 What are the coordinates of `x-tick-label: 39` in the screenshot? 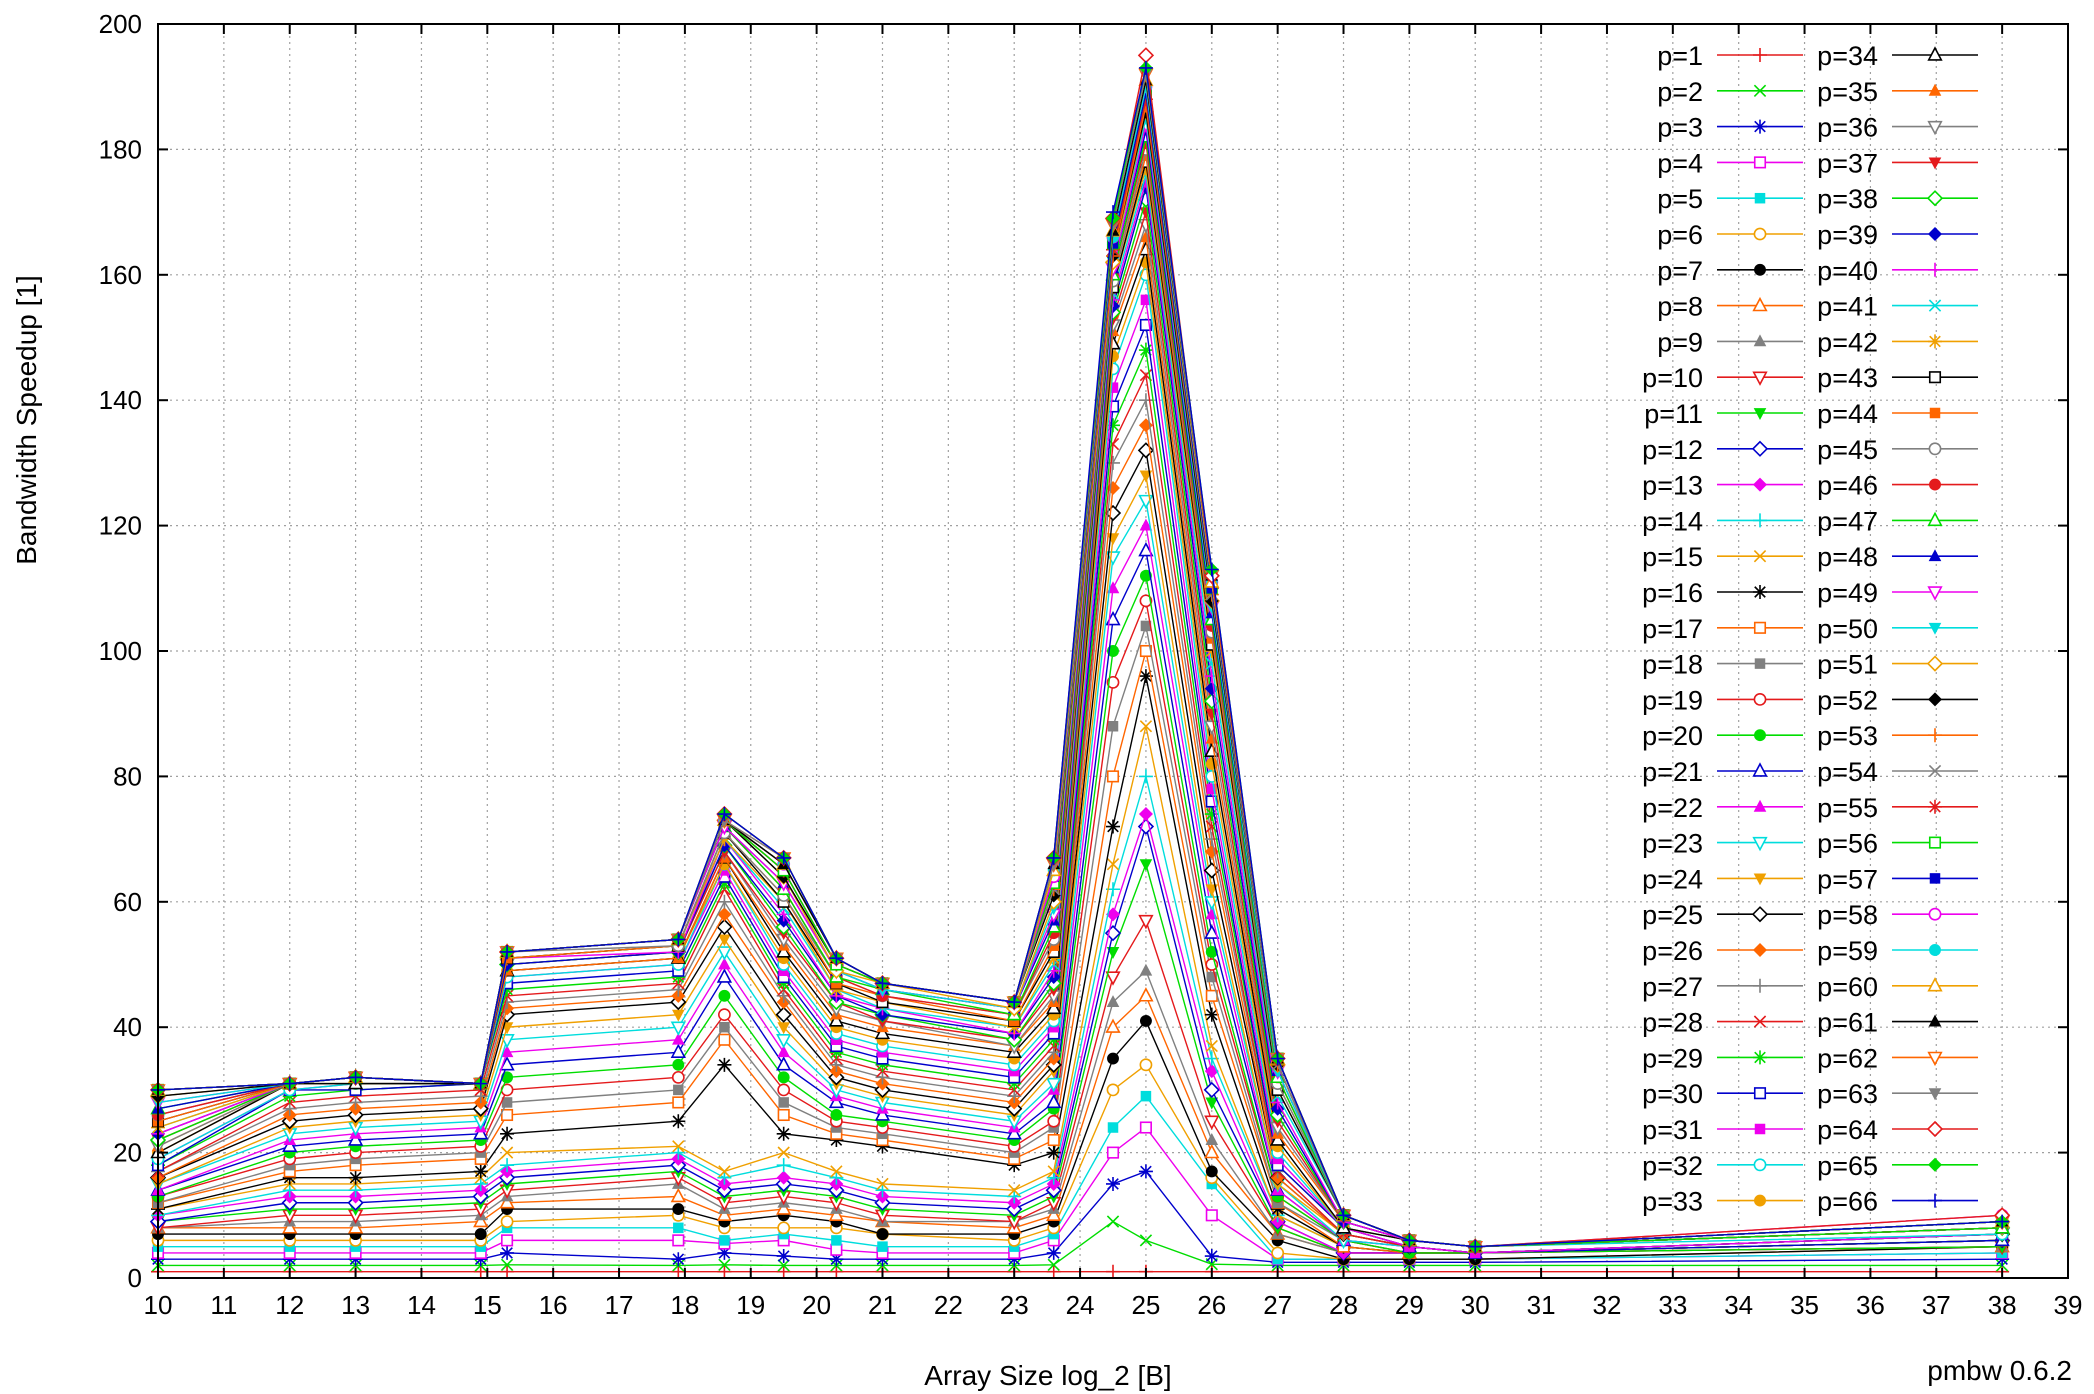 It's located at (2068, 1305).